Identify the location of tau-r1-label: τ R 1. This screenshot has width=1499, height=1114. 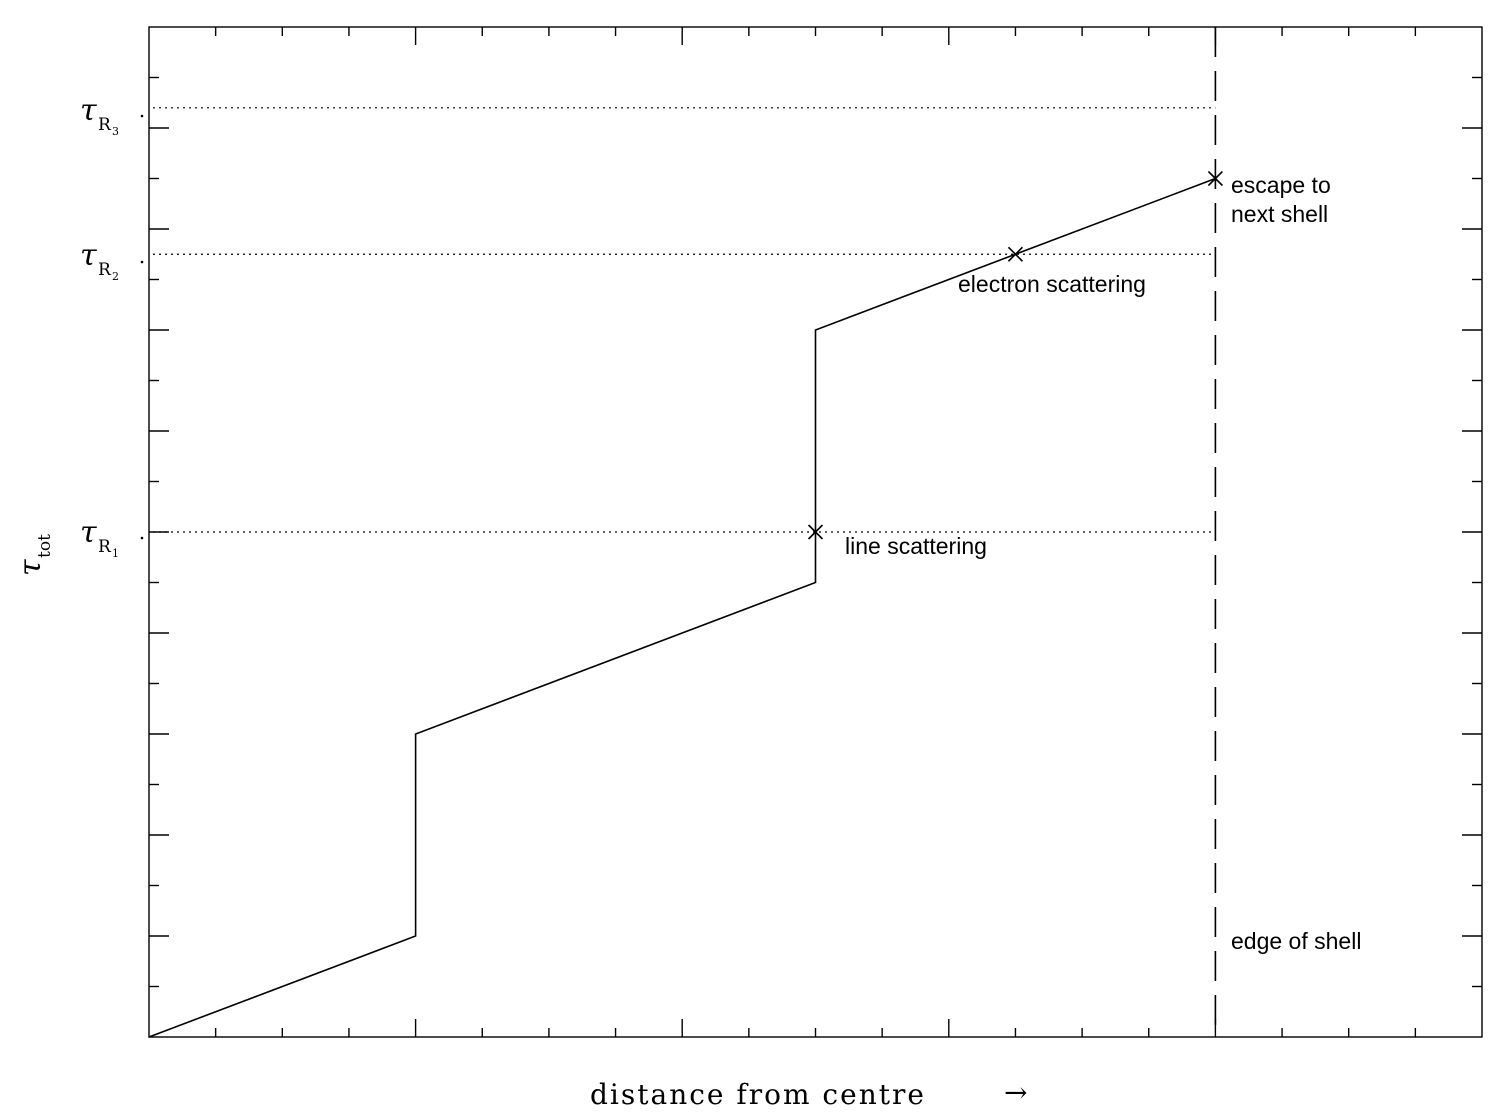
(112, 537).